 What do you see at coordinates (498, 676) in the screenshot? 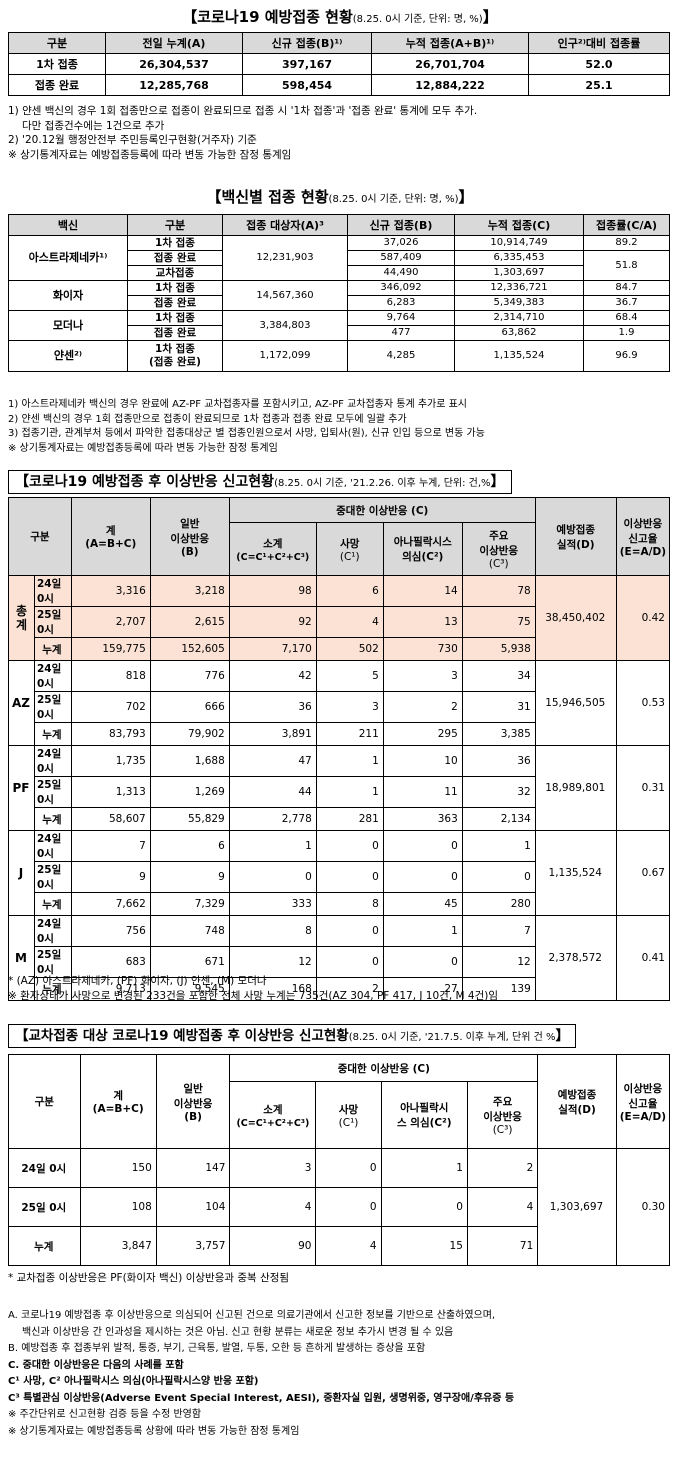
I see `cell: 34` at bounding box center [498, 676].